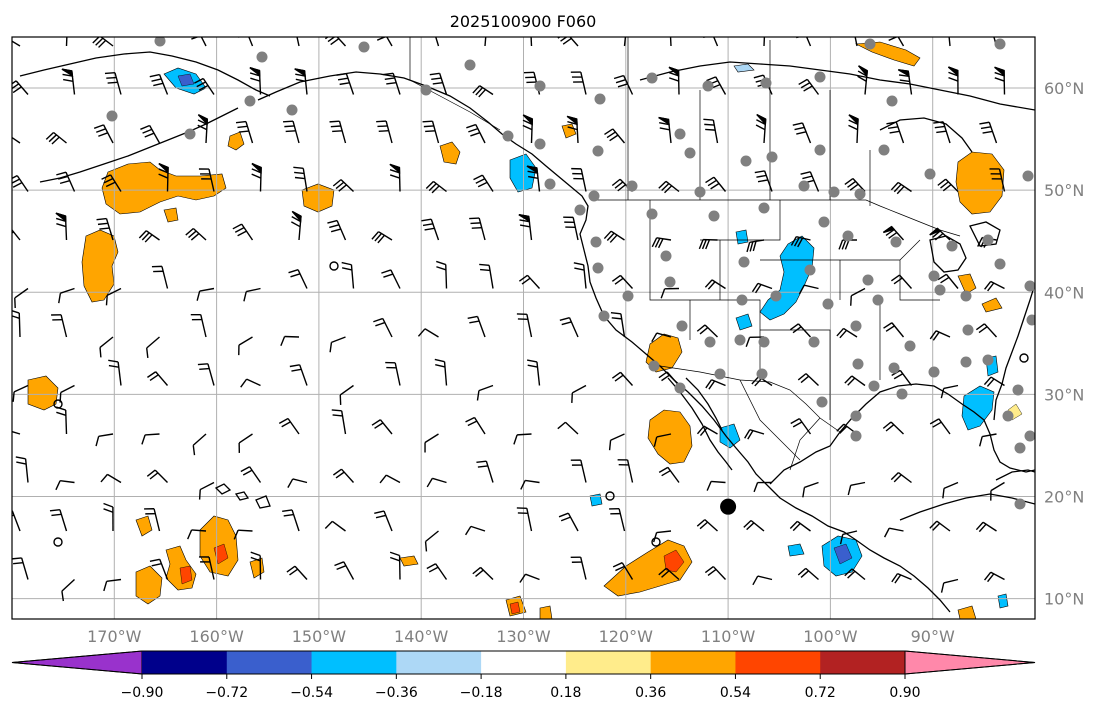 This screenshot has height=712, width=1105. I want to click on mexico-state-borders, so click(780, 425).